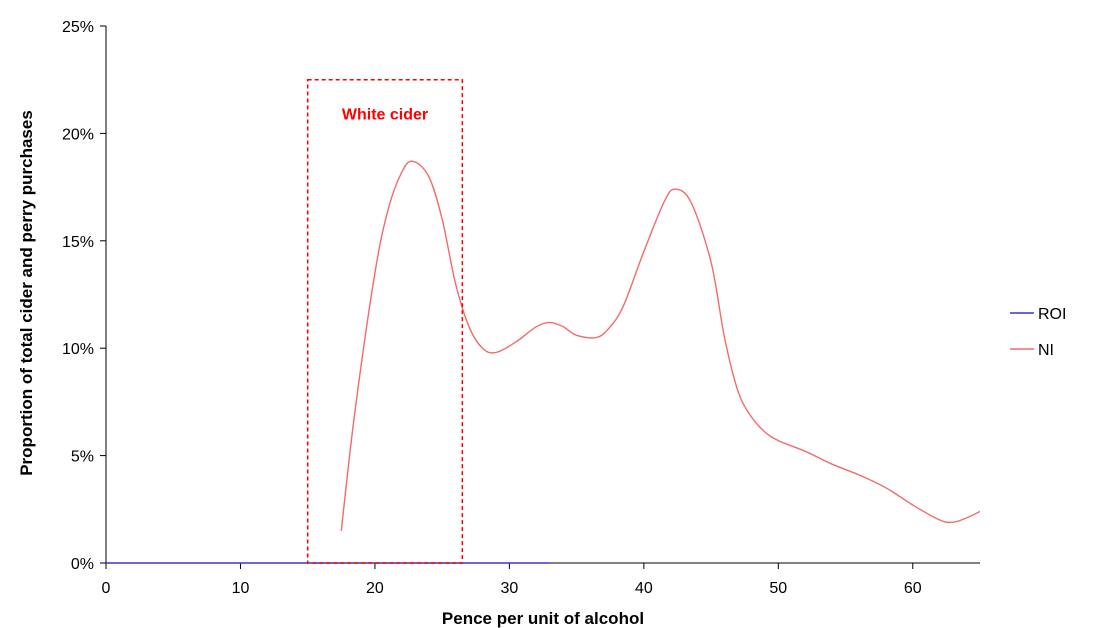 This screenshot has height=628, width=1100. What do you see at coordinates (84, 296) in the screenshot?
I see `y-axis: 0% 5% 10% 15% 20% 25%` at bounding box center [84, 296].